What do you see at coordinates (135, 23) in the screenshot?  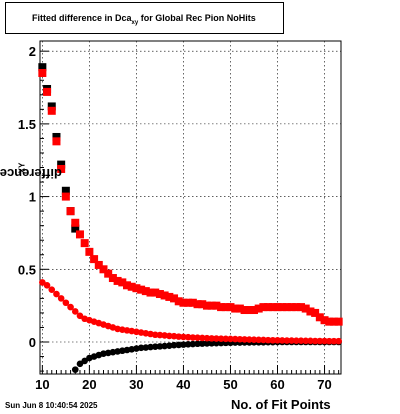 I see `chart-title-sub: xy` at bounding box center [135, 23].